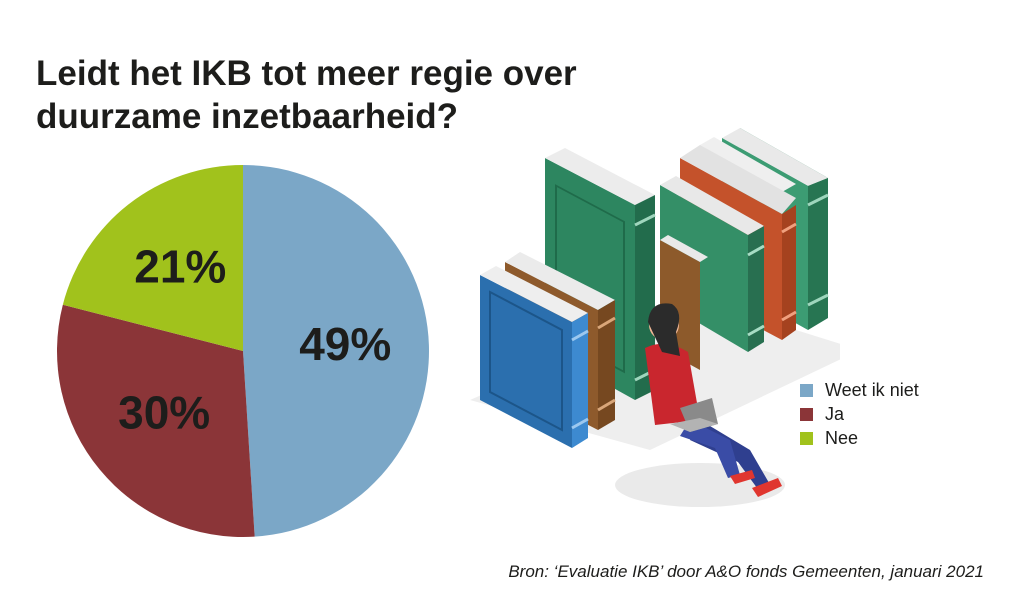  Describe the element at coordinates (345, 344) in the screenshot. I see `pie-label-weet-ik-niet: 49%` at that location.